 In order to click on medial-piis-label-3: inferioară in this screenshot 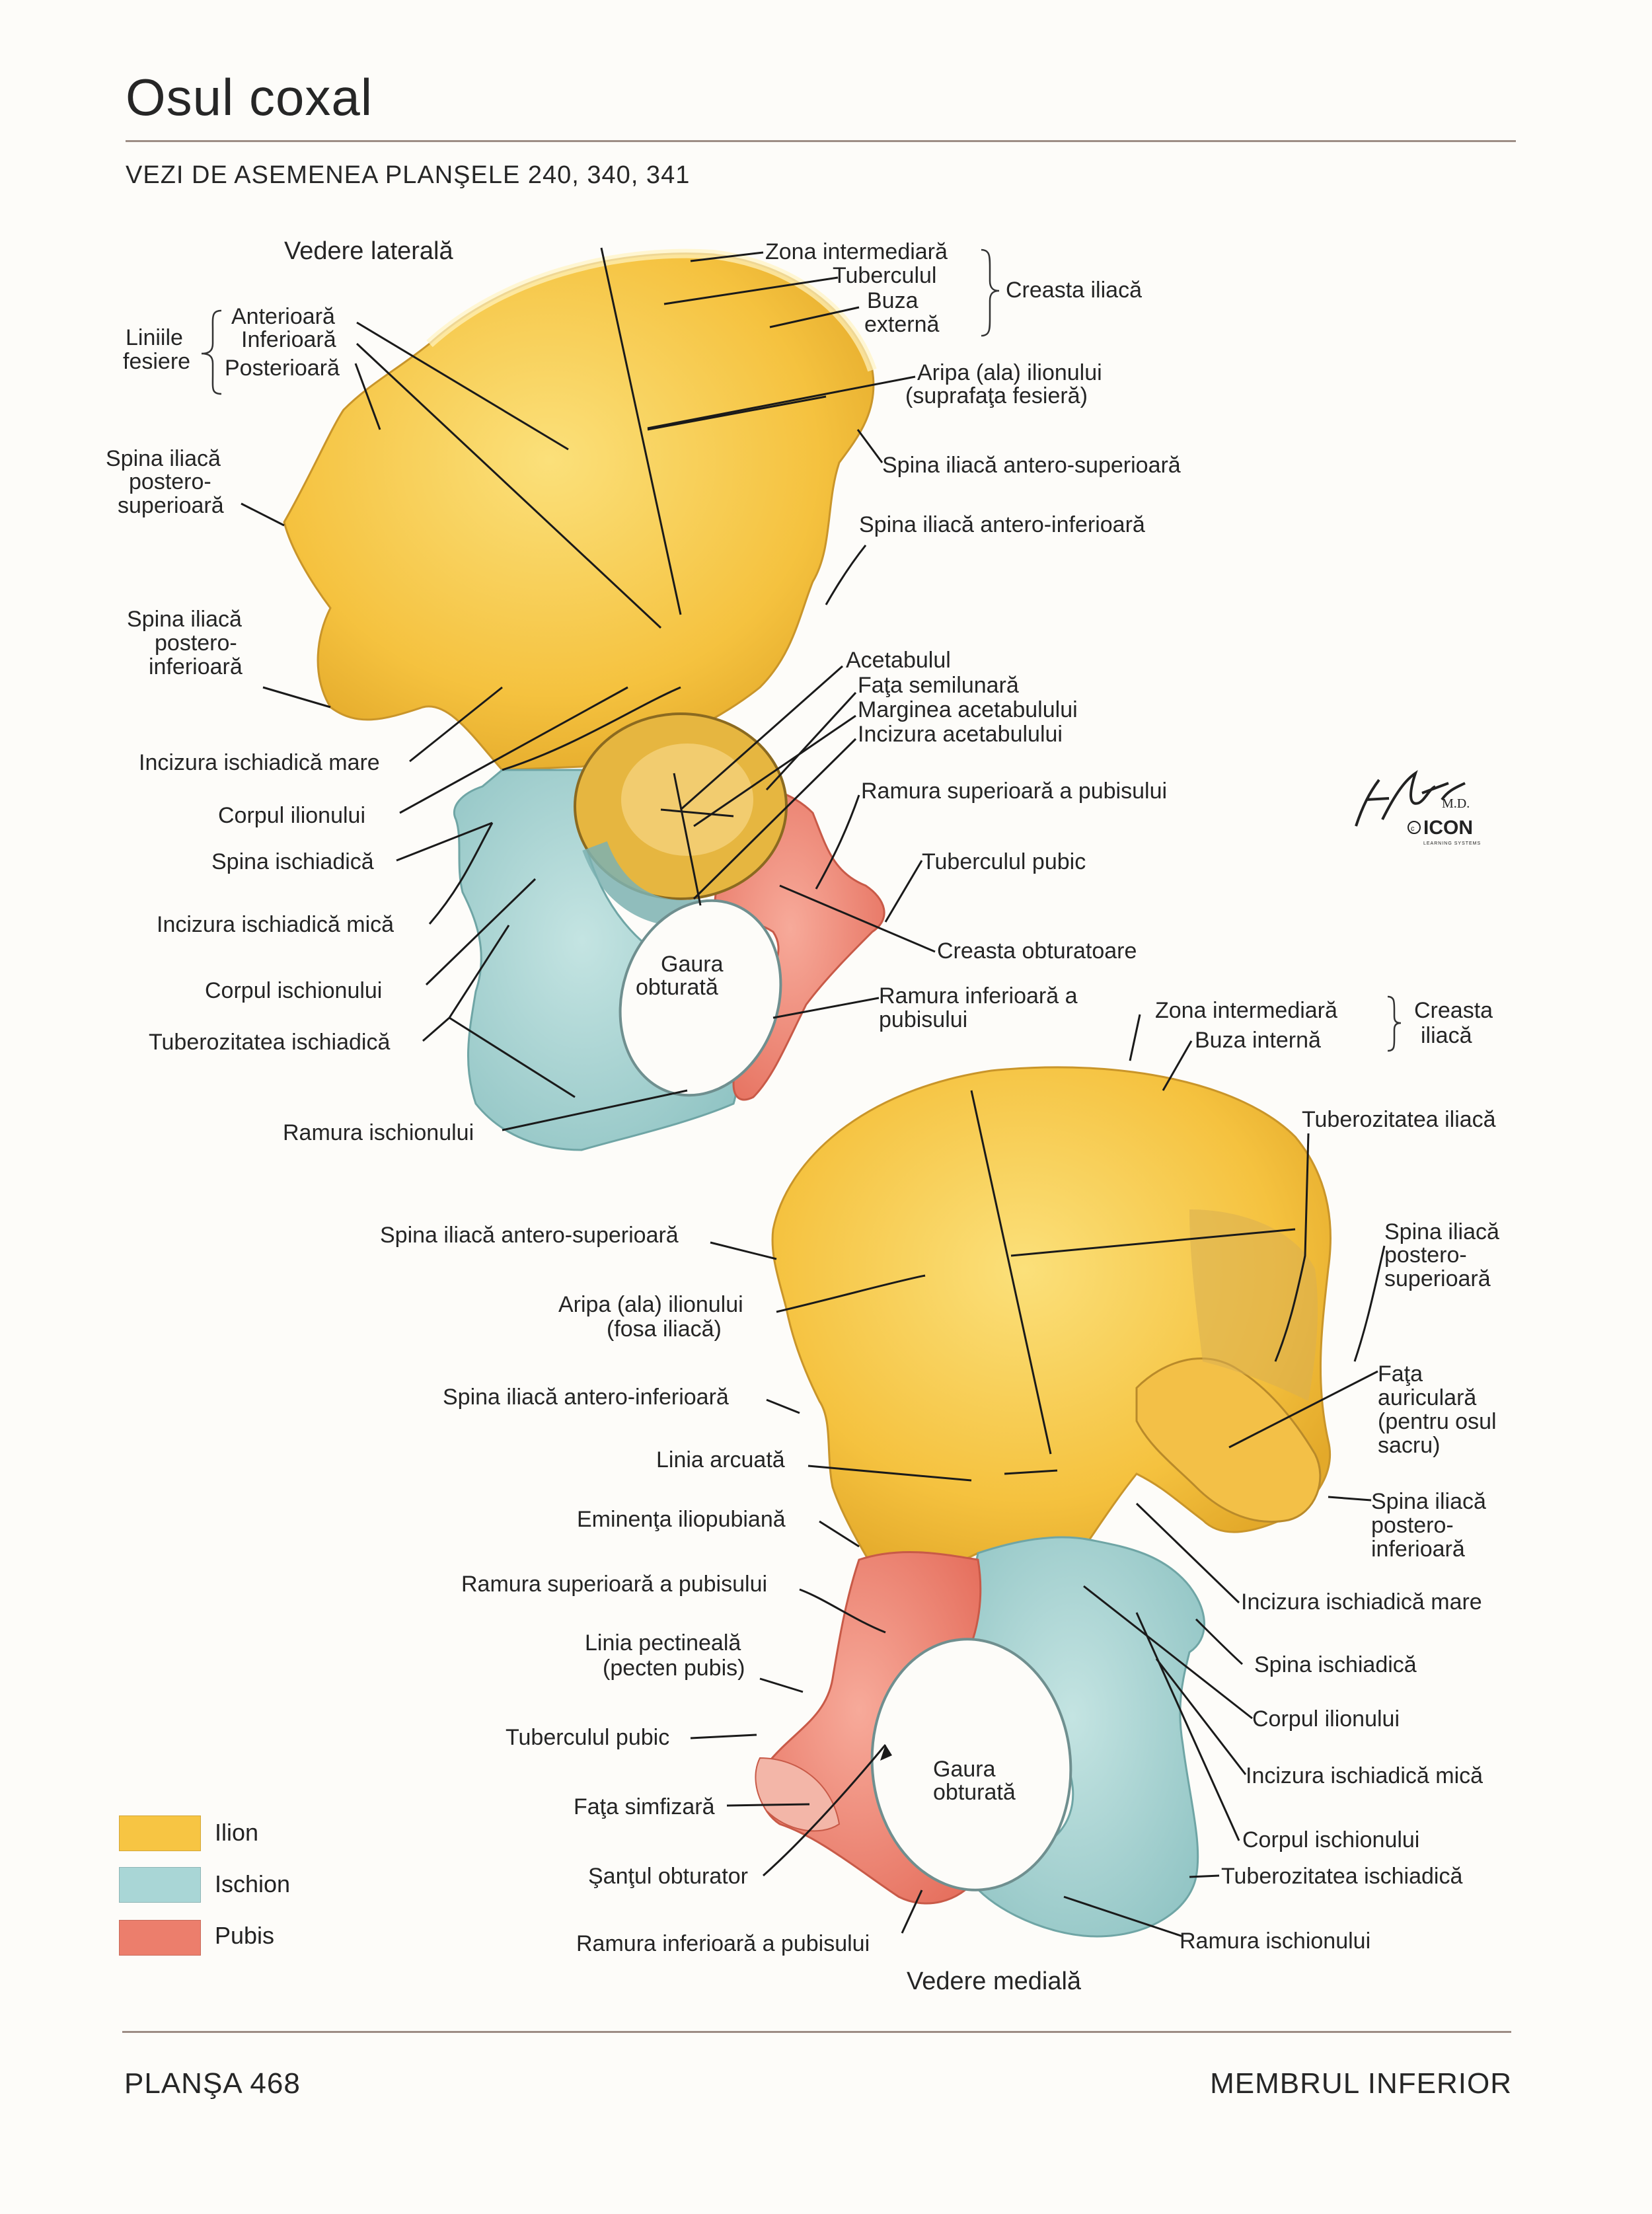, I will do `click(1418, 1550)`.